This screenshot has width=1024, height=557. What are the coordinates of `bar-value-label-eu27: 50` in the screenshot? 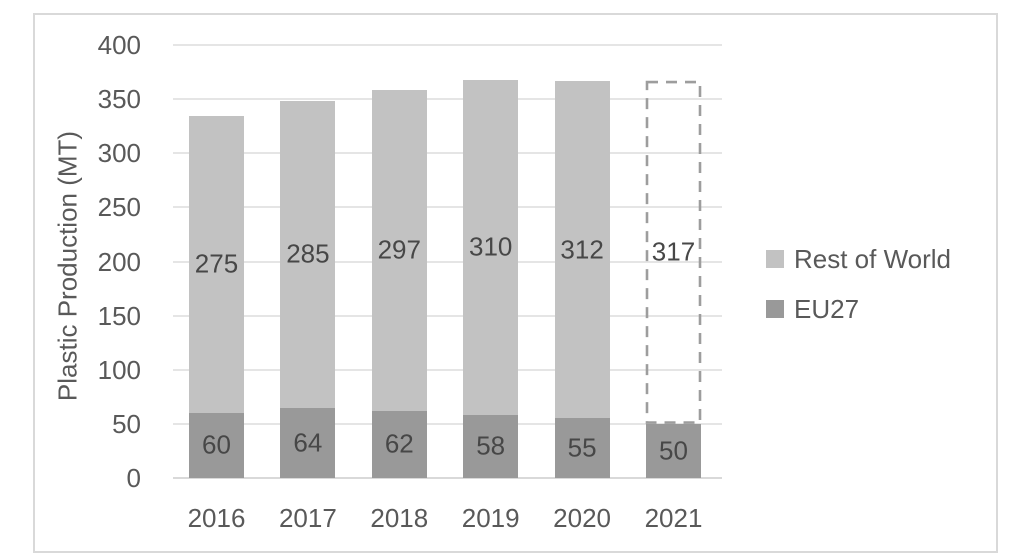 It's located at (673, 450).